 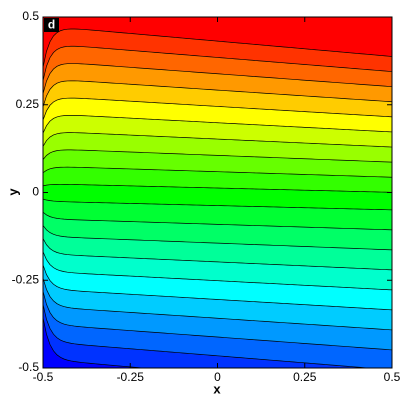 What do you see at coordinates (26, 279) in the screenshot?
I see `y-tick-label: -0.25` at bounding box center [26, 279].